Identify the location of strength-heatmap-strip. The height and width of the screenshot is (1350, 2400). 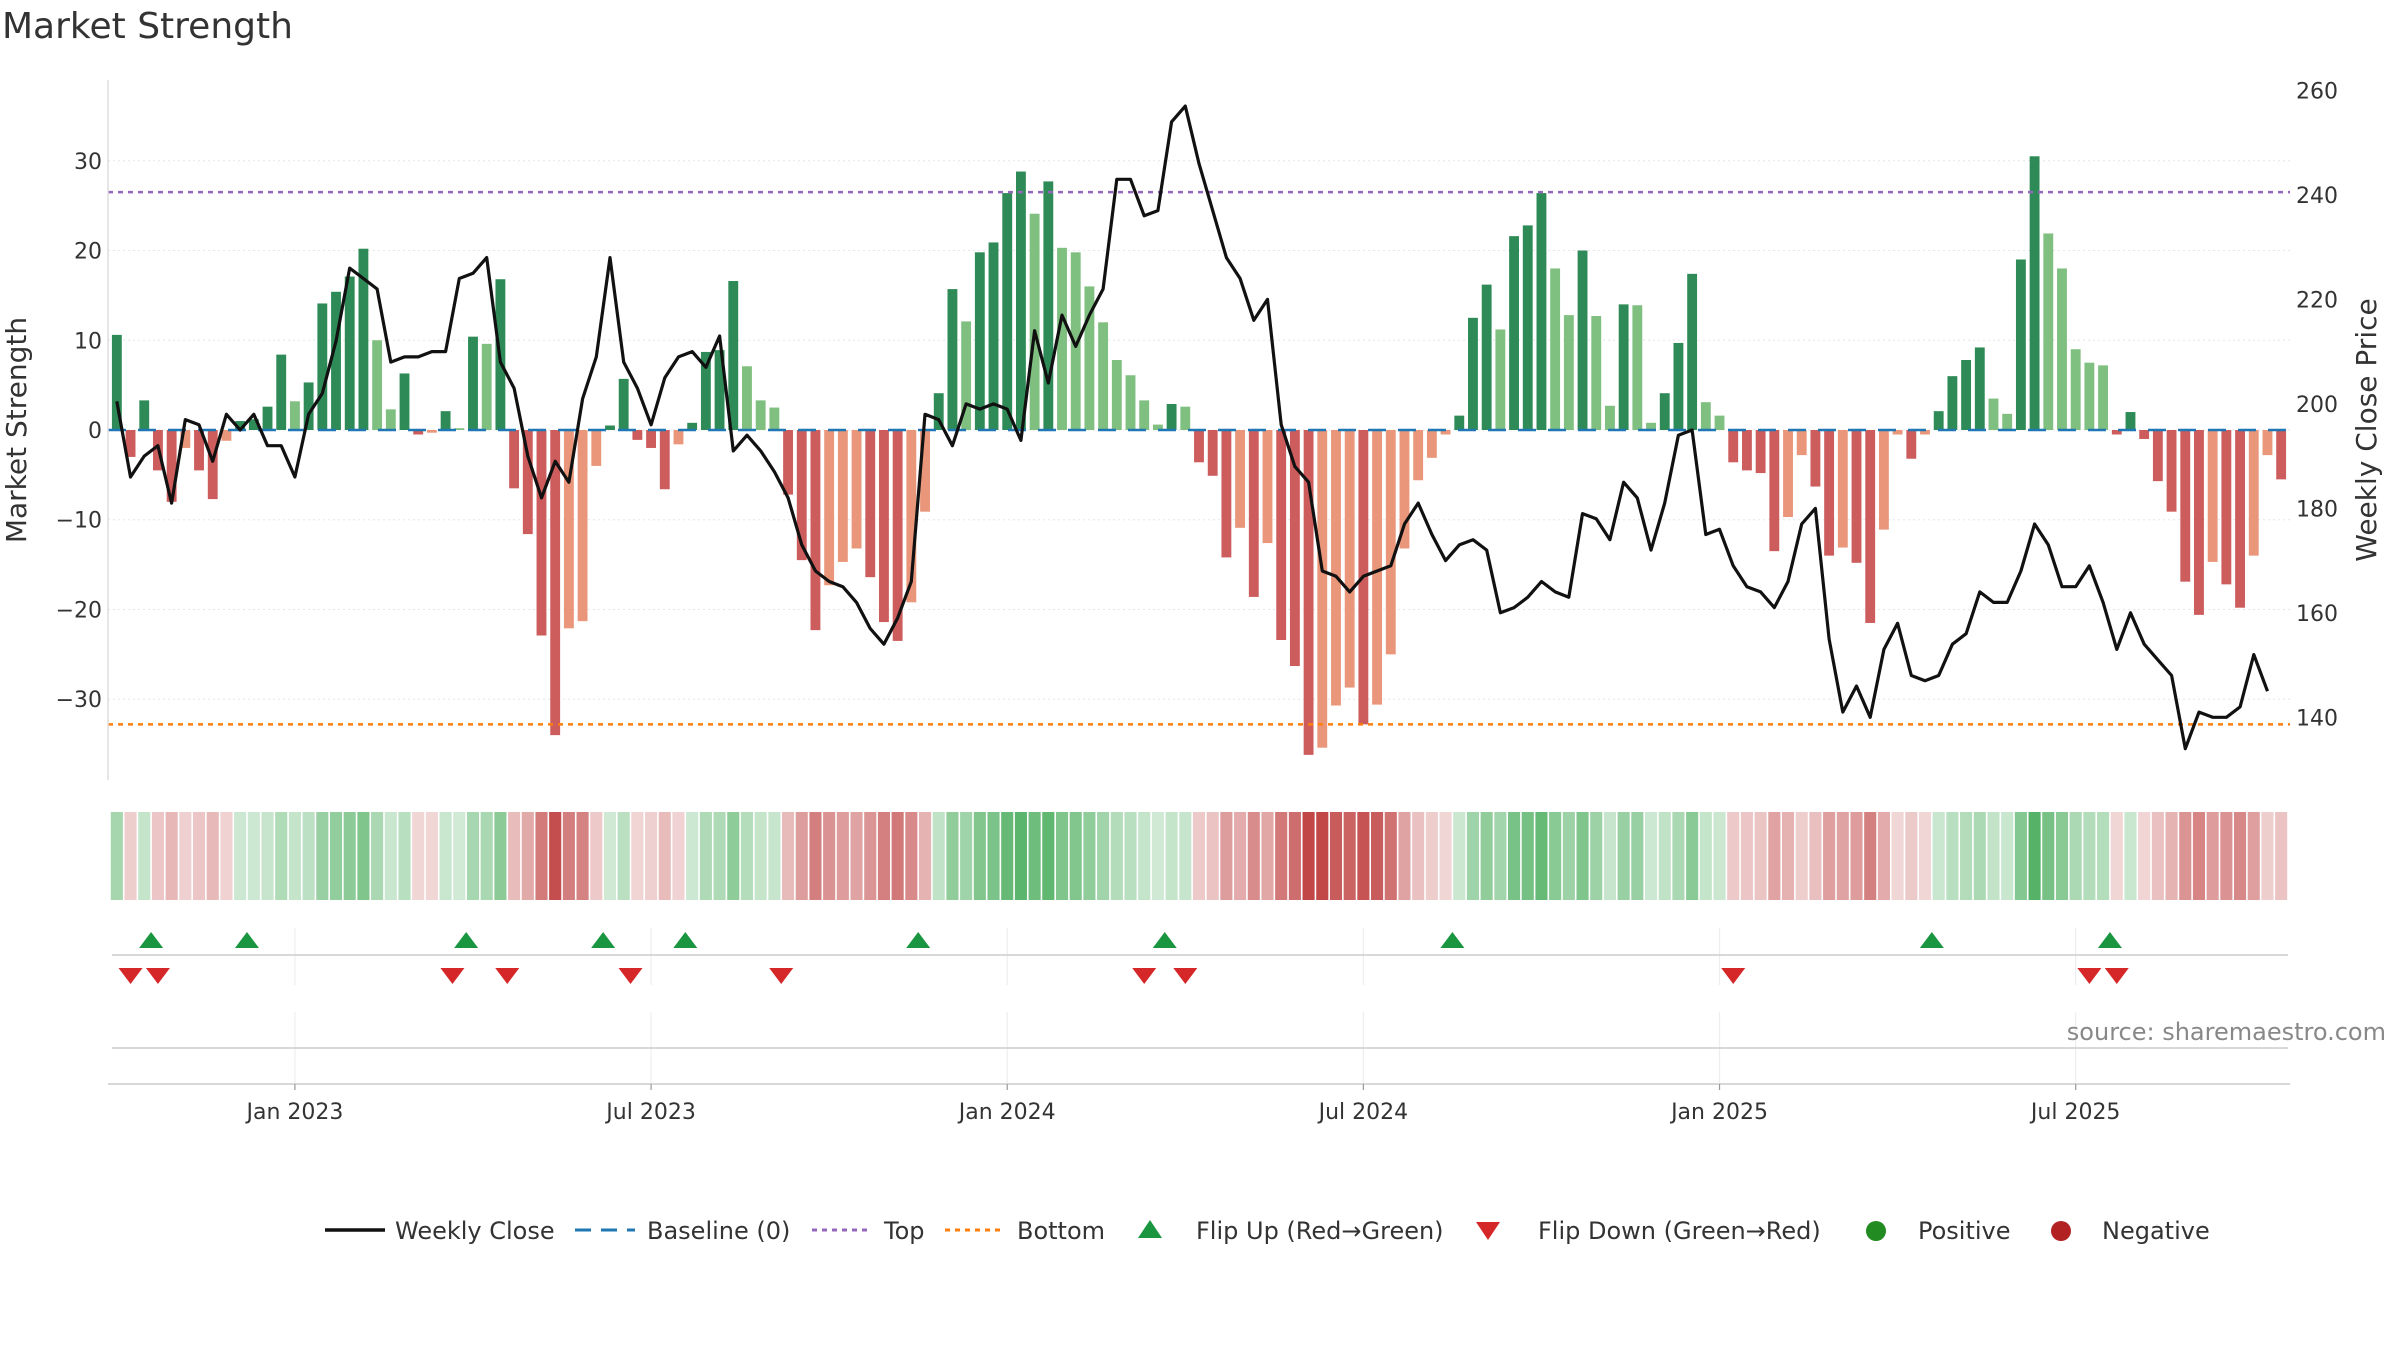
(1199, 856).